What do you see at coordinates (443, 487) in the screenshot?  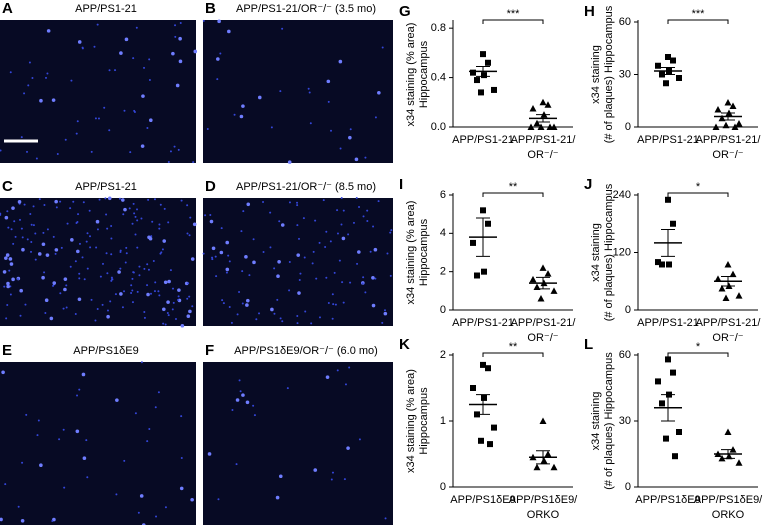 I see `y-tick-label: 0` at bounding box center [443, 487].